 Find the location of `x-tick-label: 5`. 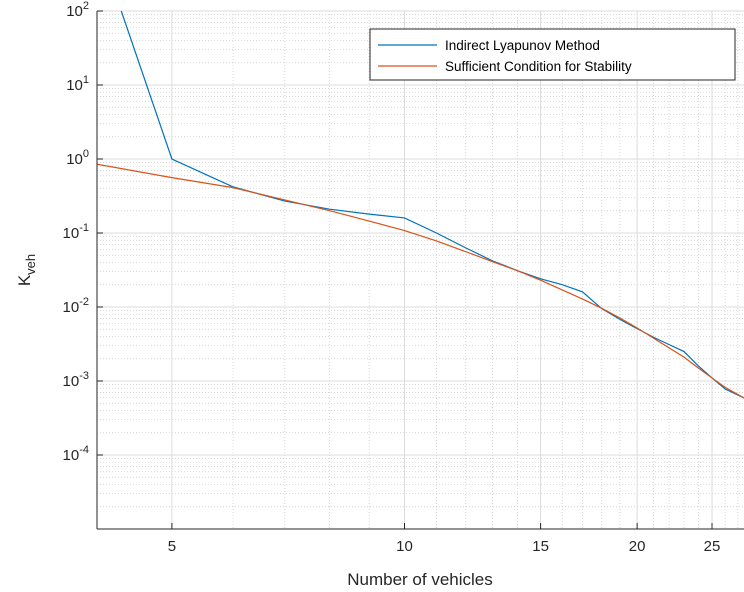

x-tick-label: 5 is located at coordinates (172, 546).